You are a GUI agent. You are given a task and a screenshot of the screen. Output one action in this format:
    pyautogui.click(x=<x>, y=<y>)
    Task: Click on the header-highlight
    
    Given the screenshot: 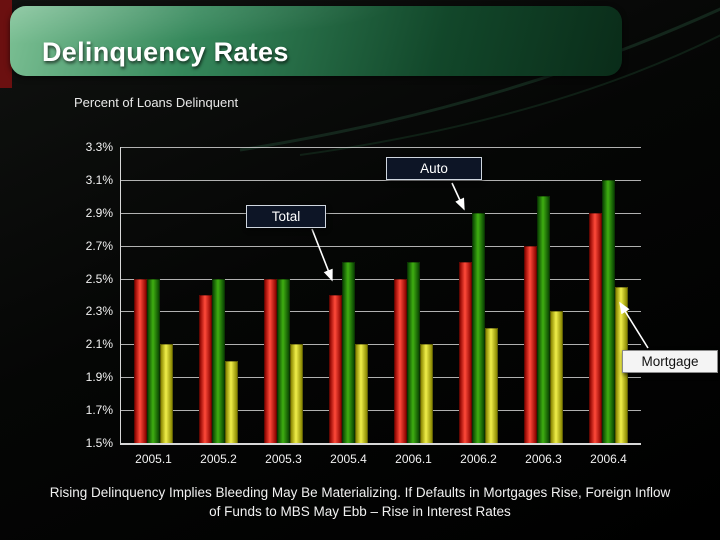 What is the action you would take?
    pyautogui.click(x=316, y=41)
    